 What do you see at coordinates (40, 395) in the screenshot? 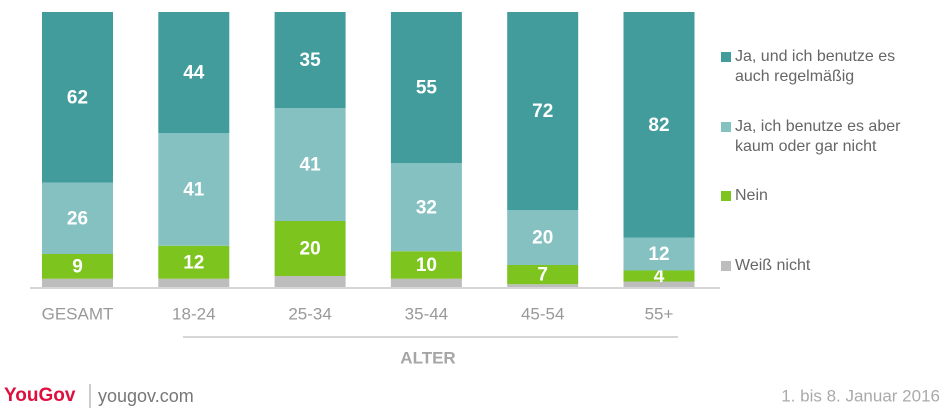
I see `brand-logo: YouGov` at bounding box center [40, 395].